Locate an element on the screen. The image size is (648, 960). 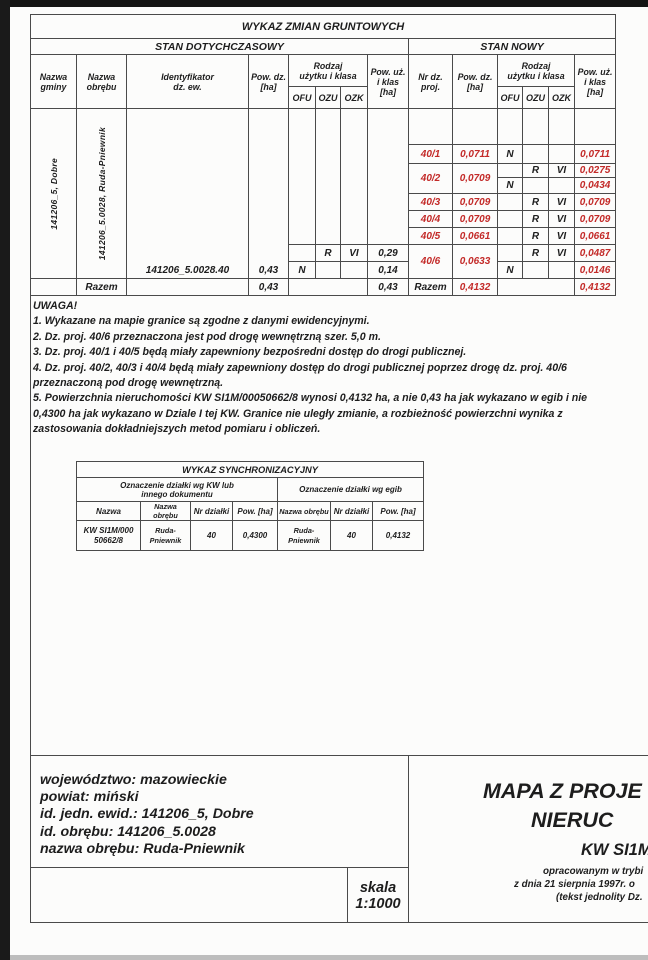
cell-new-ozu is located at coordinates (535, 270).